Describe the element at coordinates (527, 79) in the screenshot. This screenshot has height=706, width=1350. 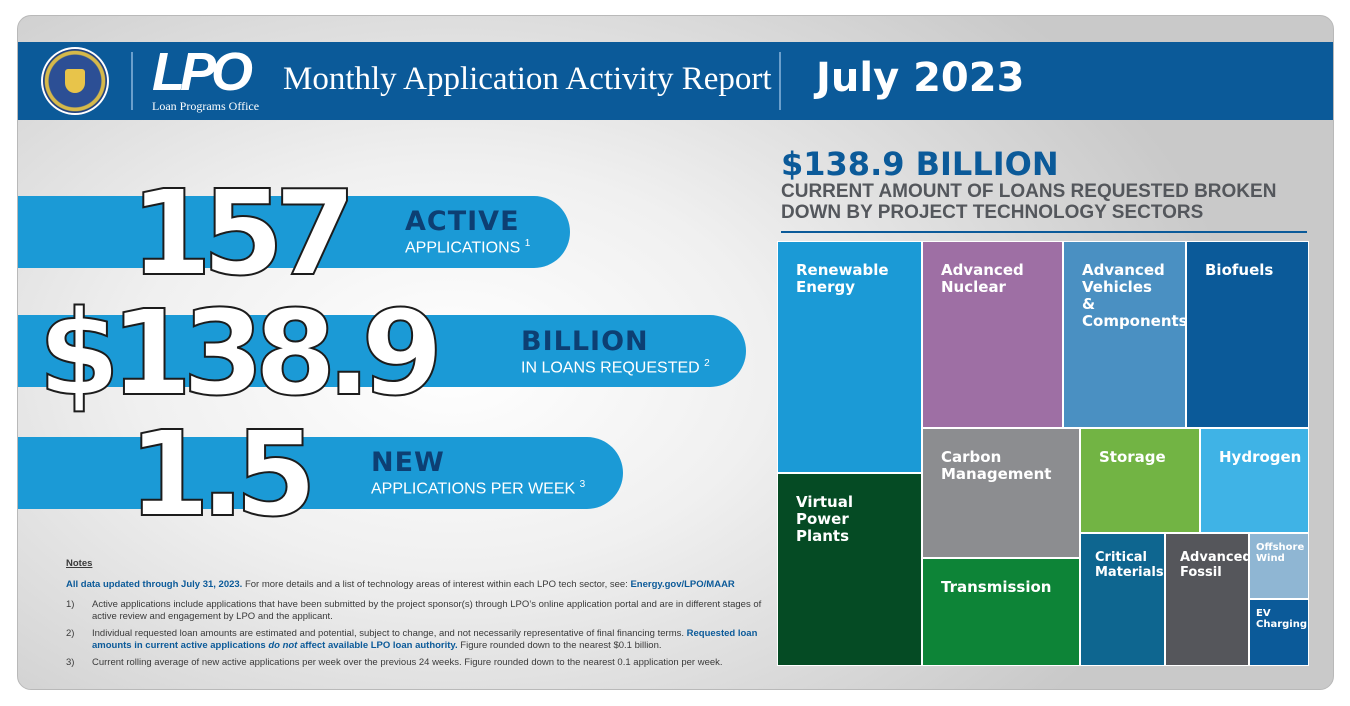
I see `report-title: Monthly Application Activity Report` at that location.